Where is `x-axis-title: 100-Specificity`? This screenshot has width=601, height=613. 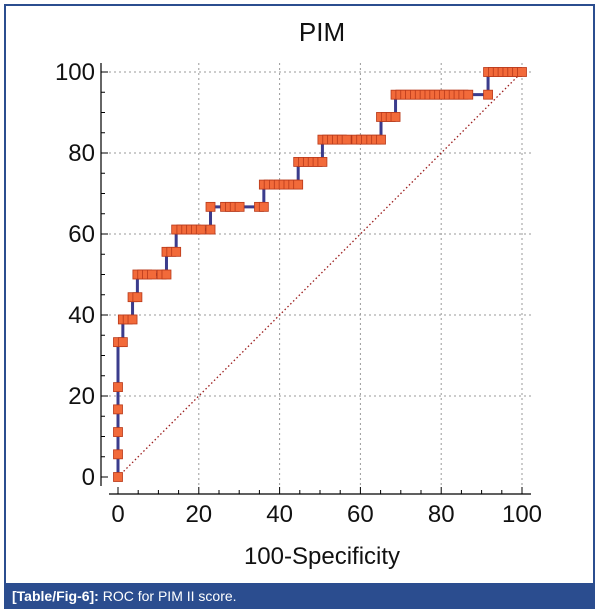 x-axis-title: 100-Specificity is located at coordinates (322, 556).